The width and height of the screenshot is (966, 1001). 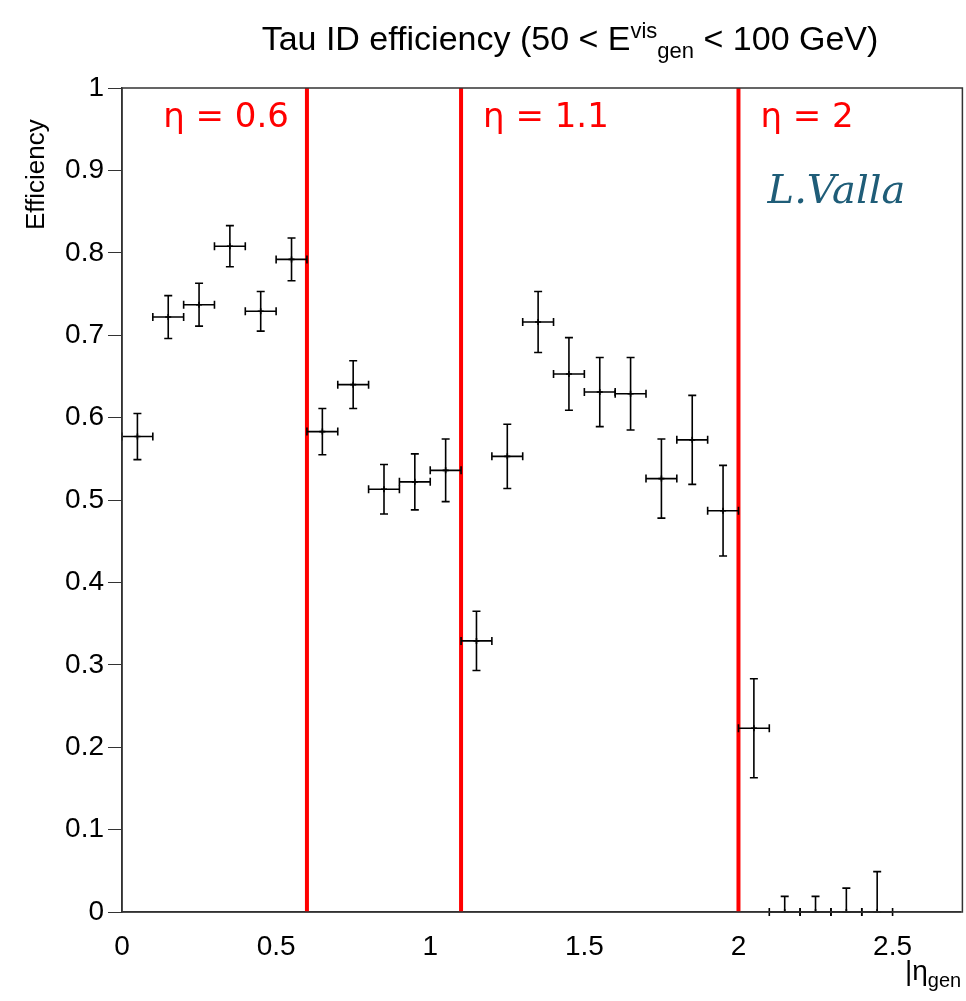 What do you see at coordinates (84, 333) in the screenshot?
I see `y-tick-label: 0.7` at bounding box center [84, 333].